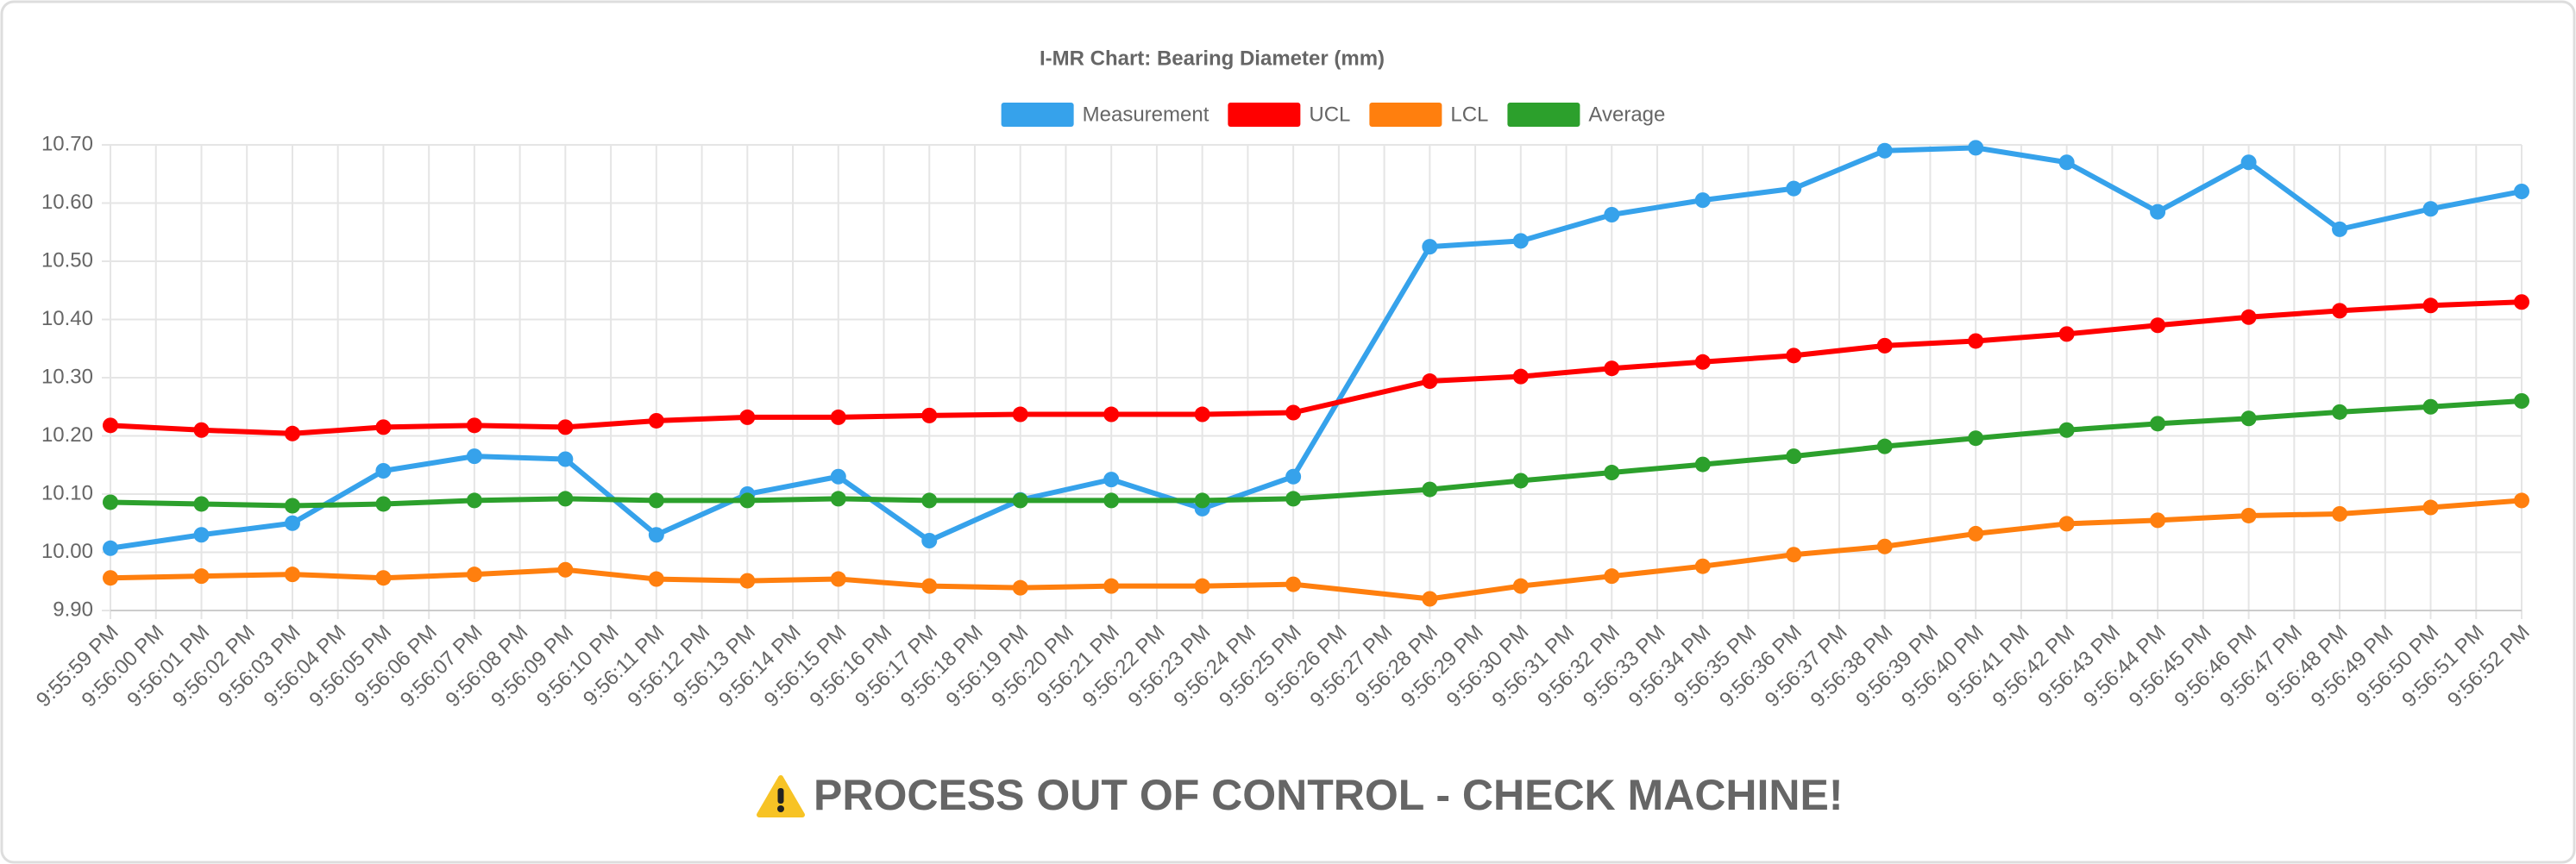 The width and height of the screenshot is (2576, 864). What do you see at coordinates (1329, 115) in the screenshot?
I see `legend-label: UCL` at bounding box center [1329, 115].